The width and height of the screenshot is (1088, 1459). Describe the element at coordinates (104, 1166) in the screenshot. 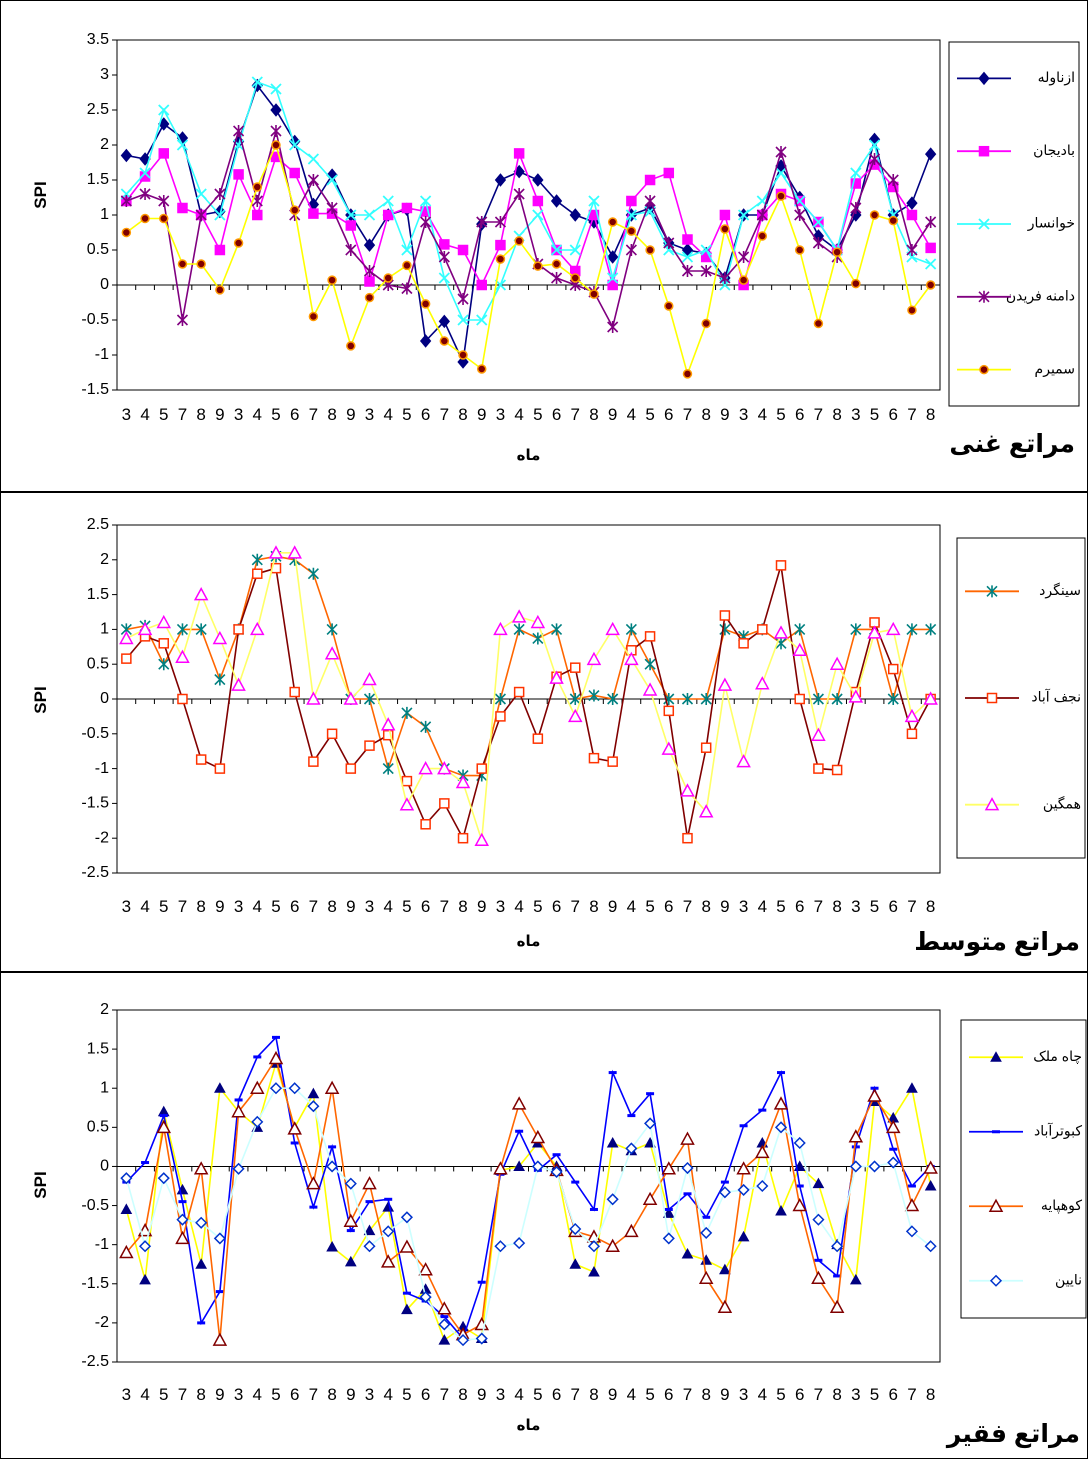

I see `y-tick-label: 0` at that location.